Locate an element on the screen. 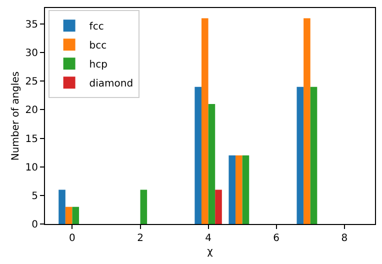  y-axis-title: Number of angles is located at coordinates (16, 116).